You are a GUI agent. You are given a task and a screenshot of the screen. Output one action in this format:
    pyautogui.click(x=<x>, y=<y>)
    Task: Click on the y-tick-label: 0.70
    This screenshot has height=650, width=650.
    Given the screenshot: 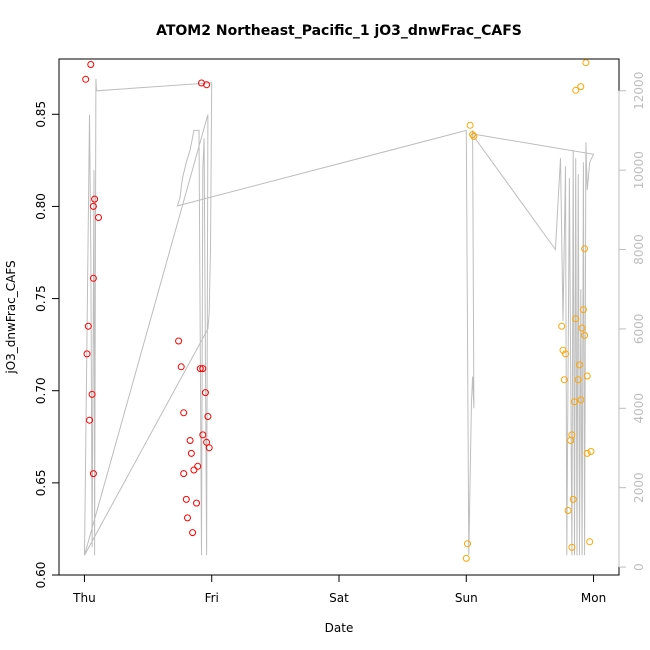 What is the action you would take?
    pyautogui.click(x=41, y=390)
    